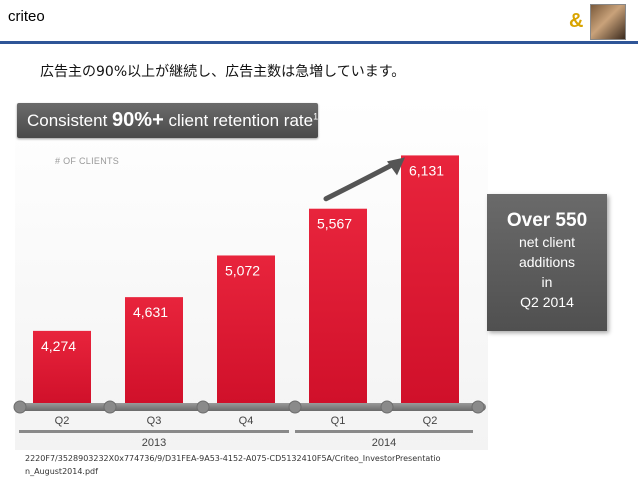 The height and width of the screenshot is (479, 638). What do you see at coordinates (608, 22) in the screenshot?
I see `avatar` at bounding box center [608, 22].